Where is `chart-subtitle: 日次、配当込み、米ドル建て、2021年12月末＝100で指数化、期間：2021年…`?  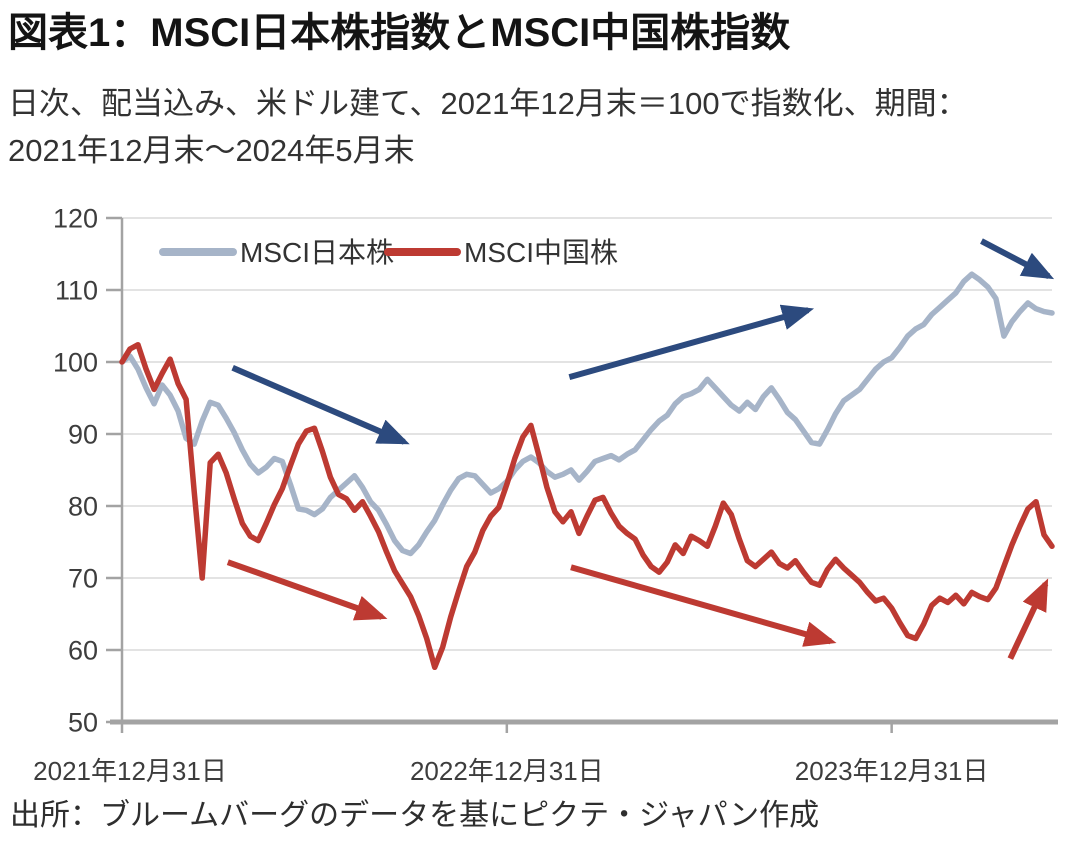 chart-subtitle: 日次、配当込み、米ドル建て、2021年12月末＝100で指数化、期間：2021年… is located at coordinates (488, 127).